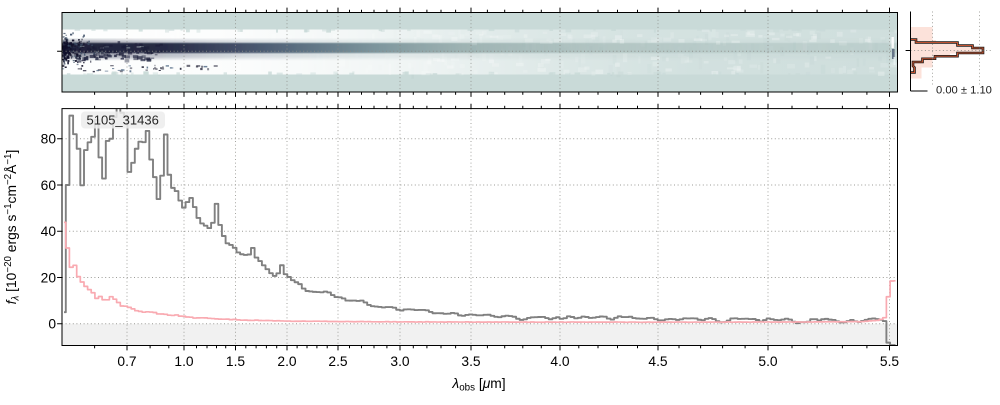  I want to click on svg-text: λobs [μm], so click(478, 385).